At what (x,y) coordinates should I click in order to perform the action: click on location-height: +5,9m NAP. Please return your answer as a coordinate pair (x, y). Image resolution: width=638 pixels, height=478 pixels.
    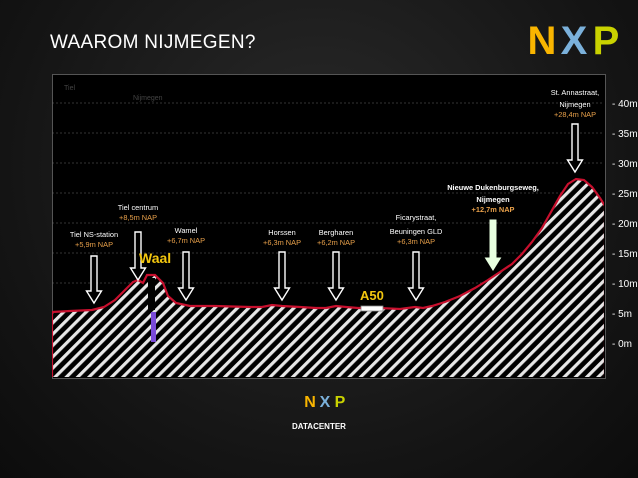
    Looking at the image, I should click on (94, 244).